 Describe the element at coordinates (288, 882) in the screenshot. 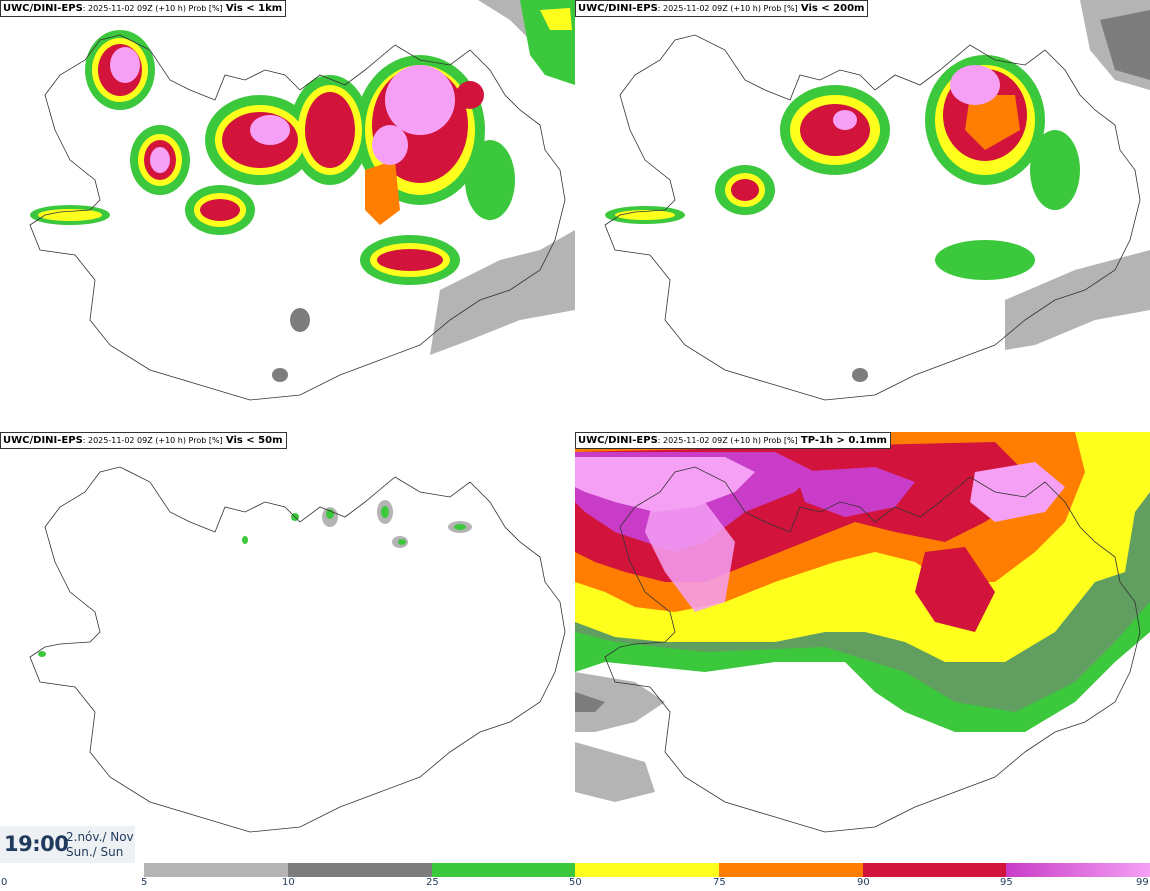

I see `colorbar-tick: 10` at that location.